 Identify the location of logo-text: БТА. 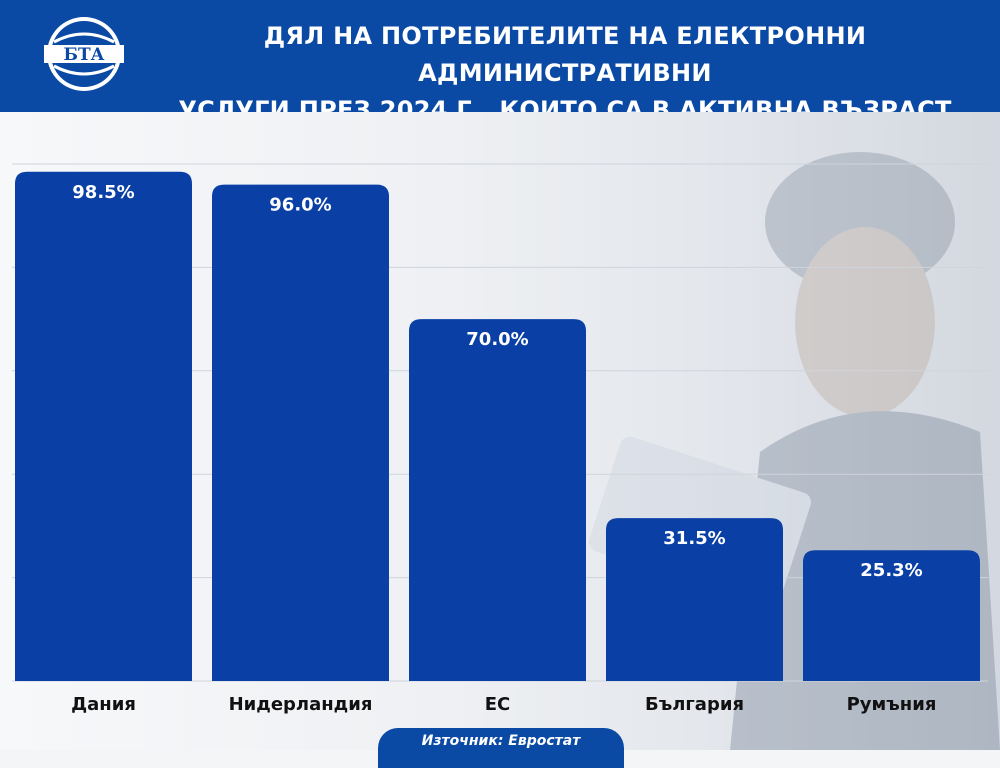
(83, 55).